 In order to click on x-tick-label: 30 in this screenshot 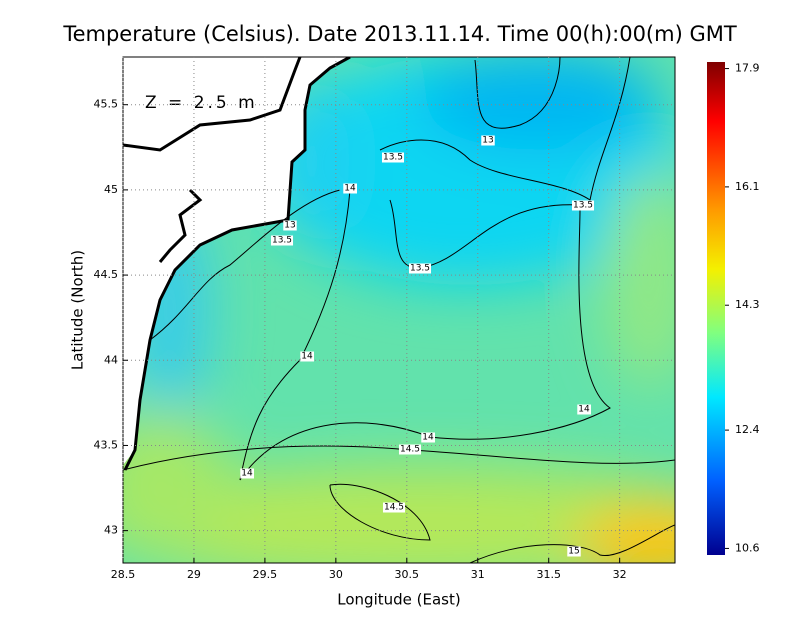, I will do `click(336, 574)`.